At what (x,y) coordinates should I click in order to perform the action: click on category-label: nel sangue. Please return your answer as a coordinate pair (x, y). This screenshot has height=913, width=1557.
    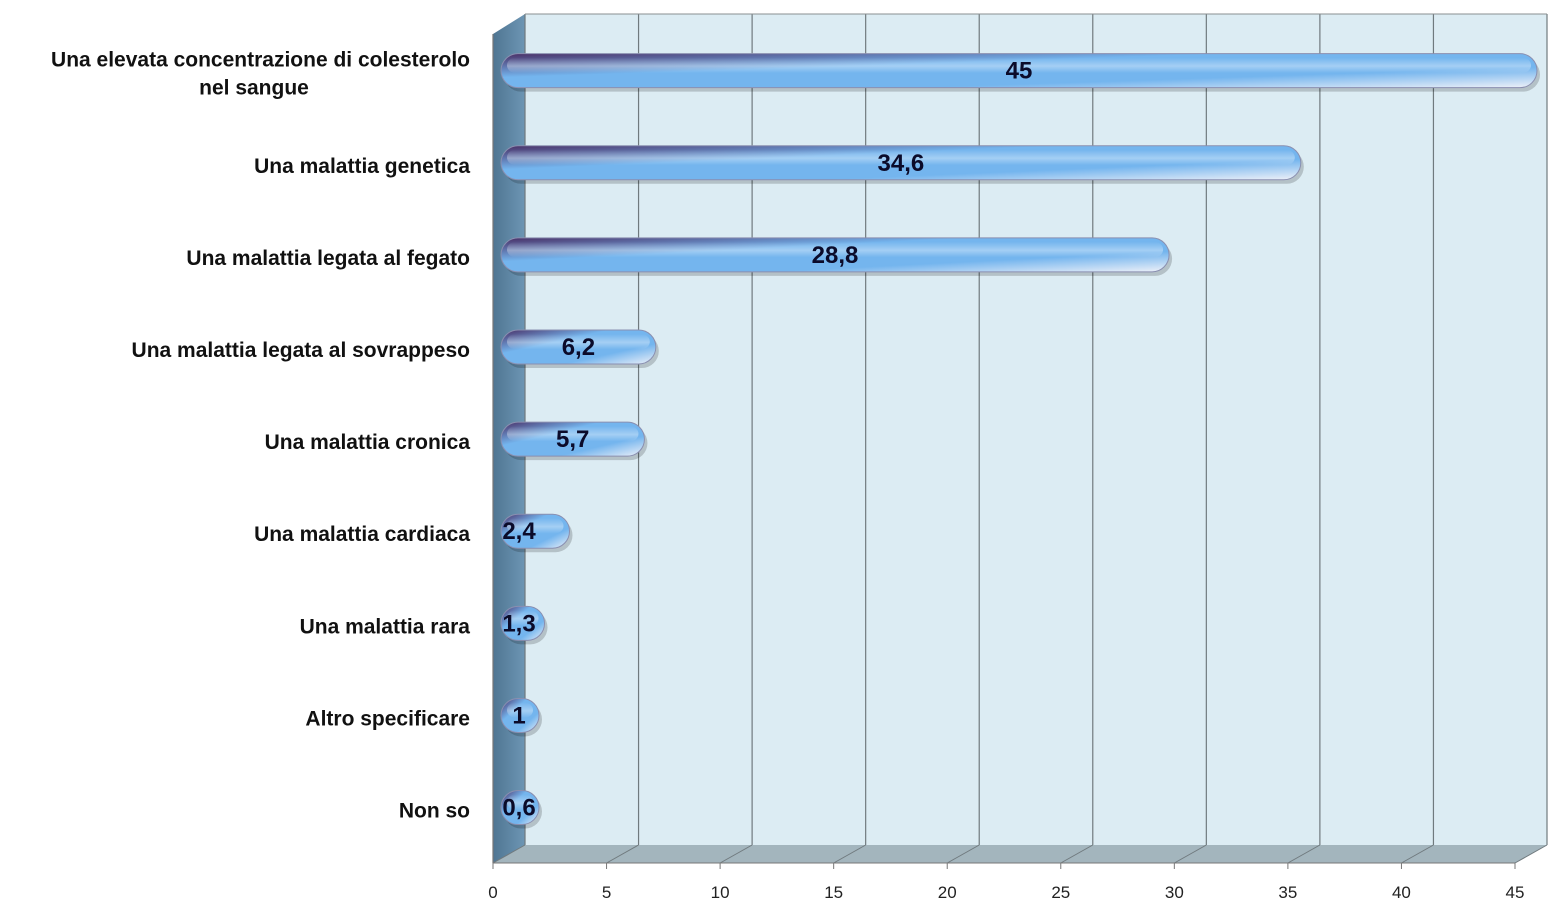
    Looking at the image, I should click on (254, 88).